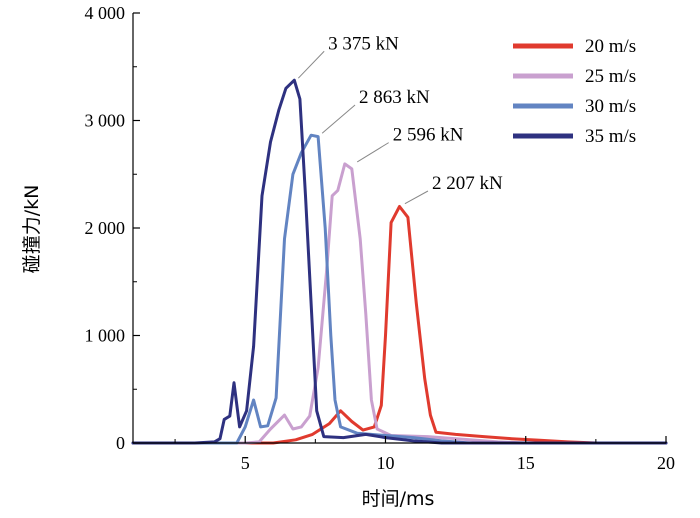  Describe the element at coordinates (105, 336) in the screenshot. I see `y-tick-label: 1 000` at that location.